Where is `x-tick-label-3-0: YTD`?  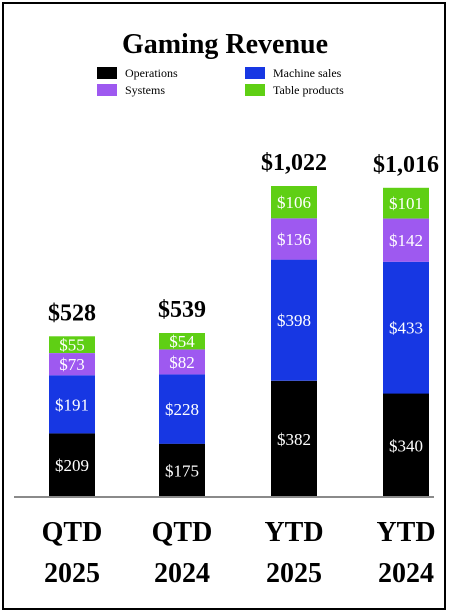 x-tick-label-3-0: YTD is located at coordinates (405, 532).